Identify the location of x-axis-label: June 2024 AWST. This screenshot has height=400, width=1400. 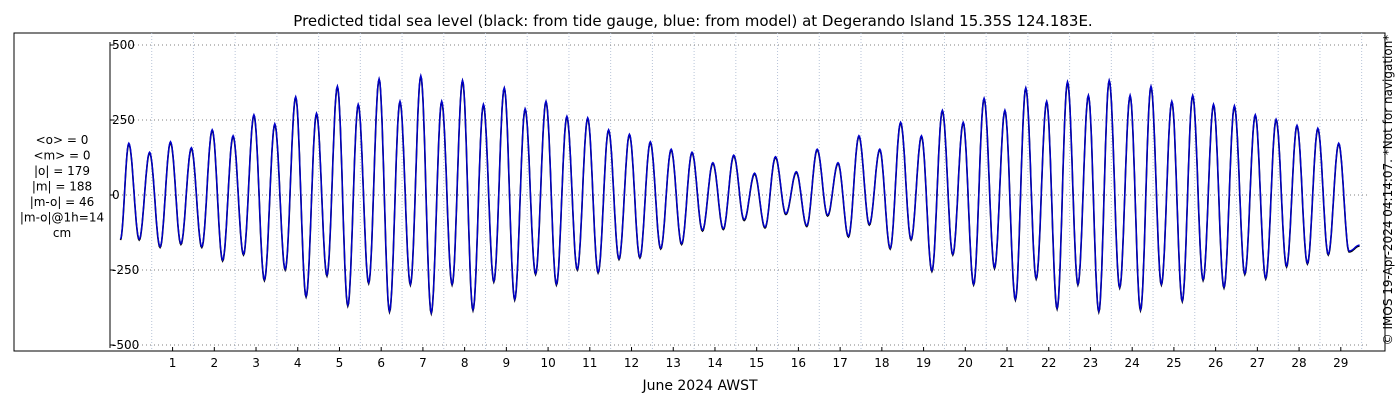
(699, 386).